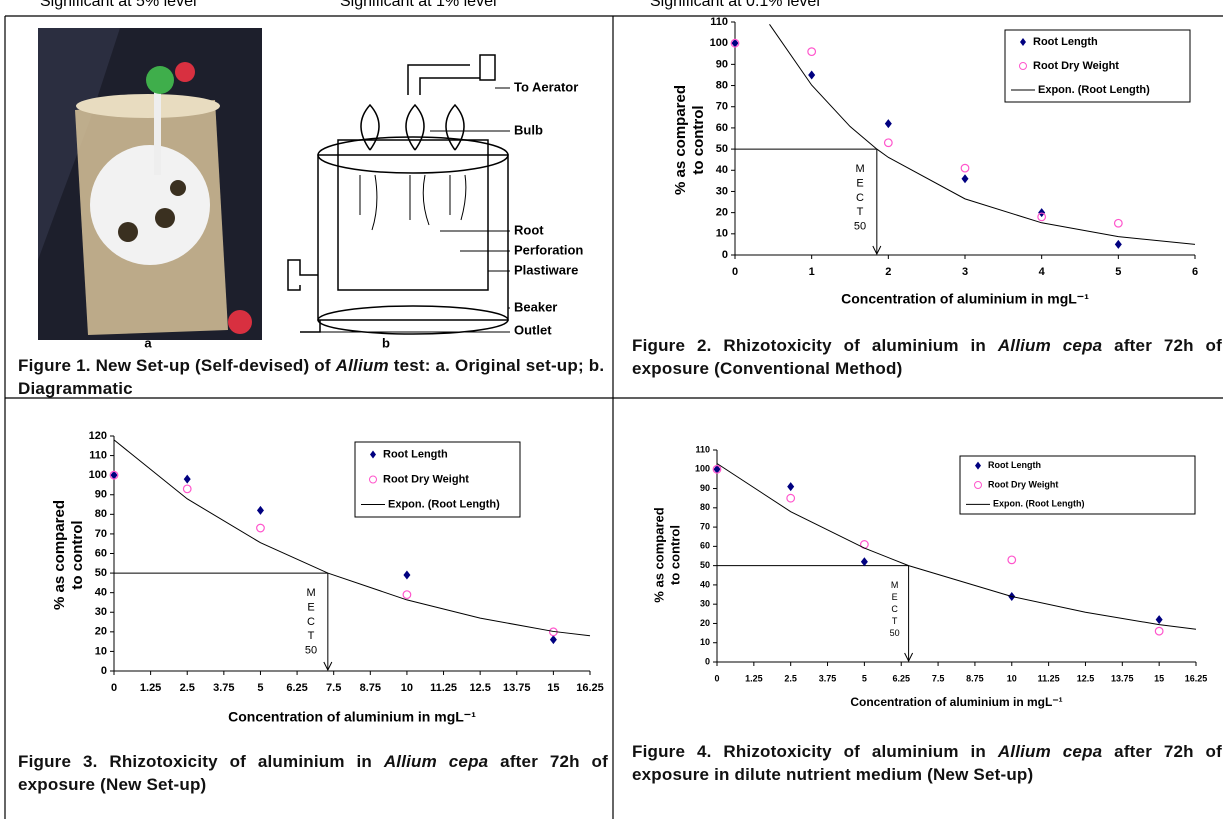 The height and width of the screenshot is (819, 1223). I want to click on panel-label: a, so click(148, 342).